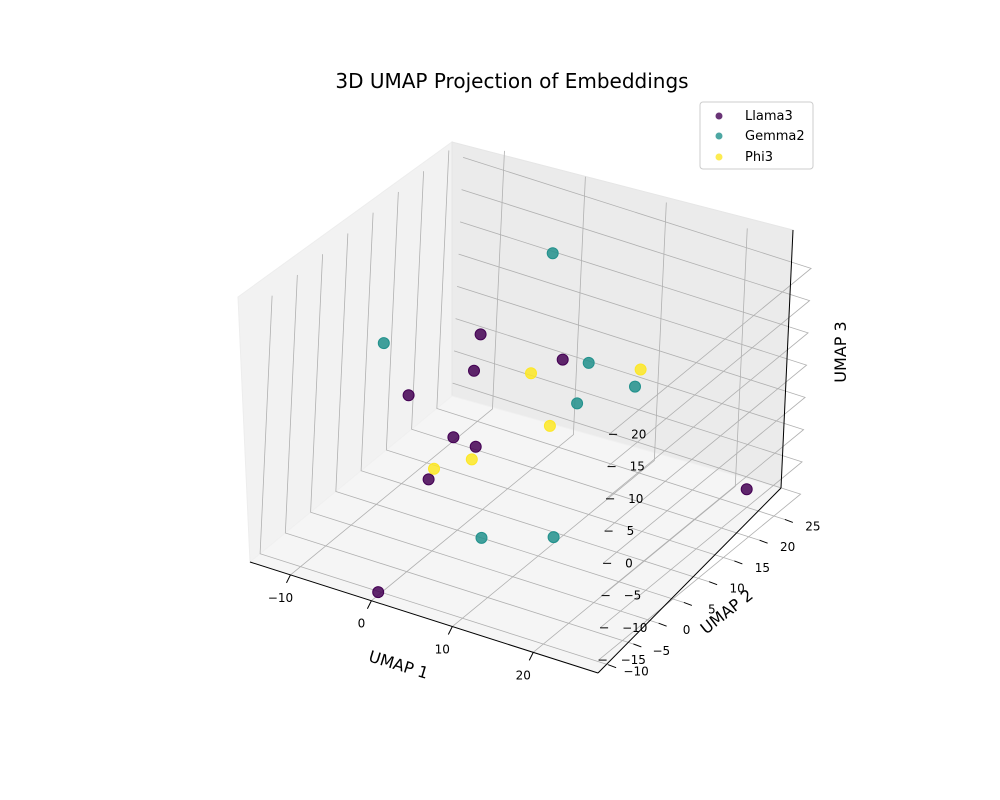 Image resolution: width=1000 pixels, height=800 pixels. What do you see at coordinates (775, 136) in the screenshot?
I see `legend-label-gemma2: Gemma2` at bounding box center [775, 136].